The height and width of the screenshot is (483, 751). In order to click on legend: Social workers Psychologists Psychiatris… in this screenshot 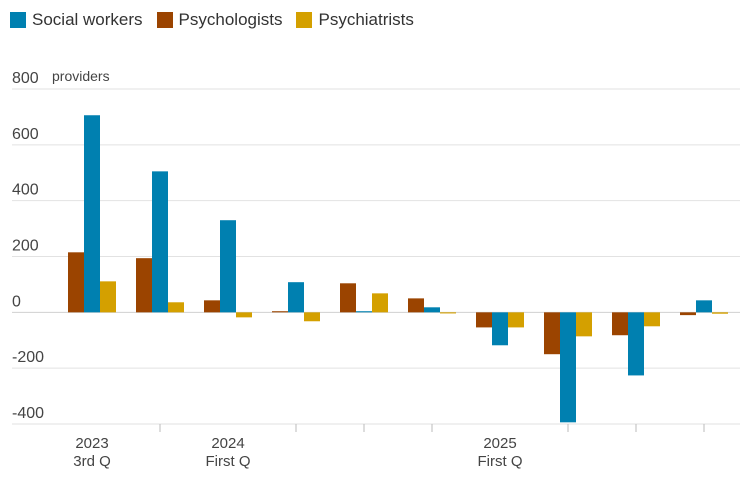, I will do `click(212, 20)`.